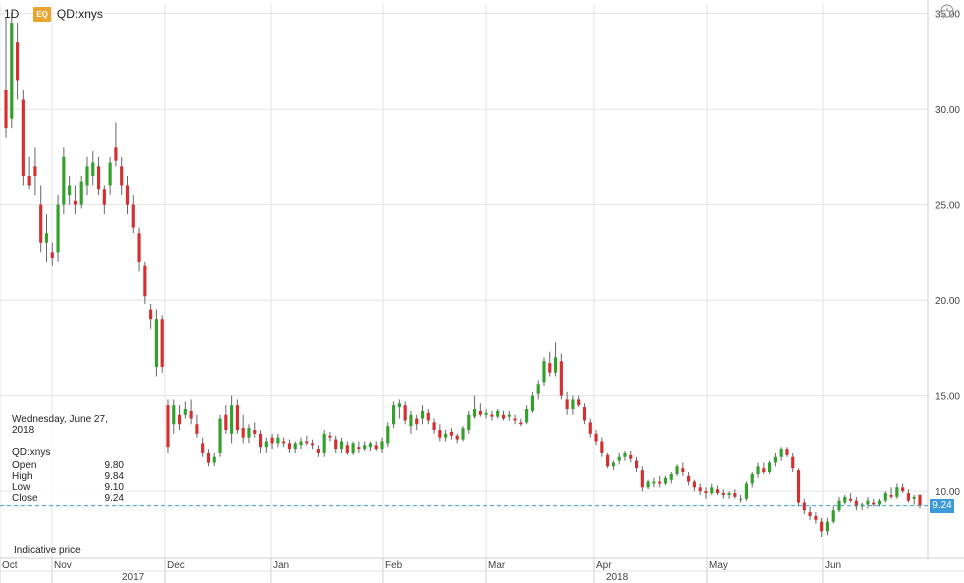 The width and height of the screenshot is (964, 583). What do you see at coordinates (947, 11) in the screenshot?
I see `clock-icon` at bounding box center [947, 11].